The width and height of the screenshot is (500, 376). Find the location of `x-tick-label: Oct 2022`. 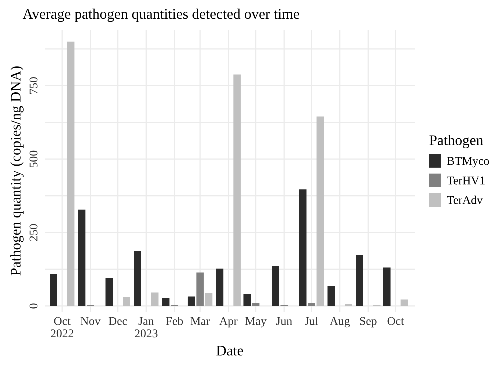

x-tick-label: Oct 2022 is located at coordinates (62, 327).